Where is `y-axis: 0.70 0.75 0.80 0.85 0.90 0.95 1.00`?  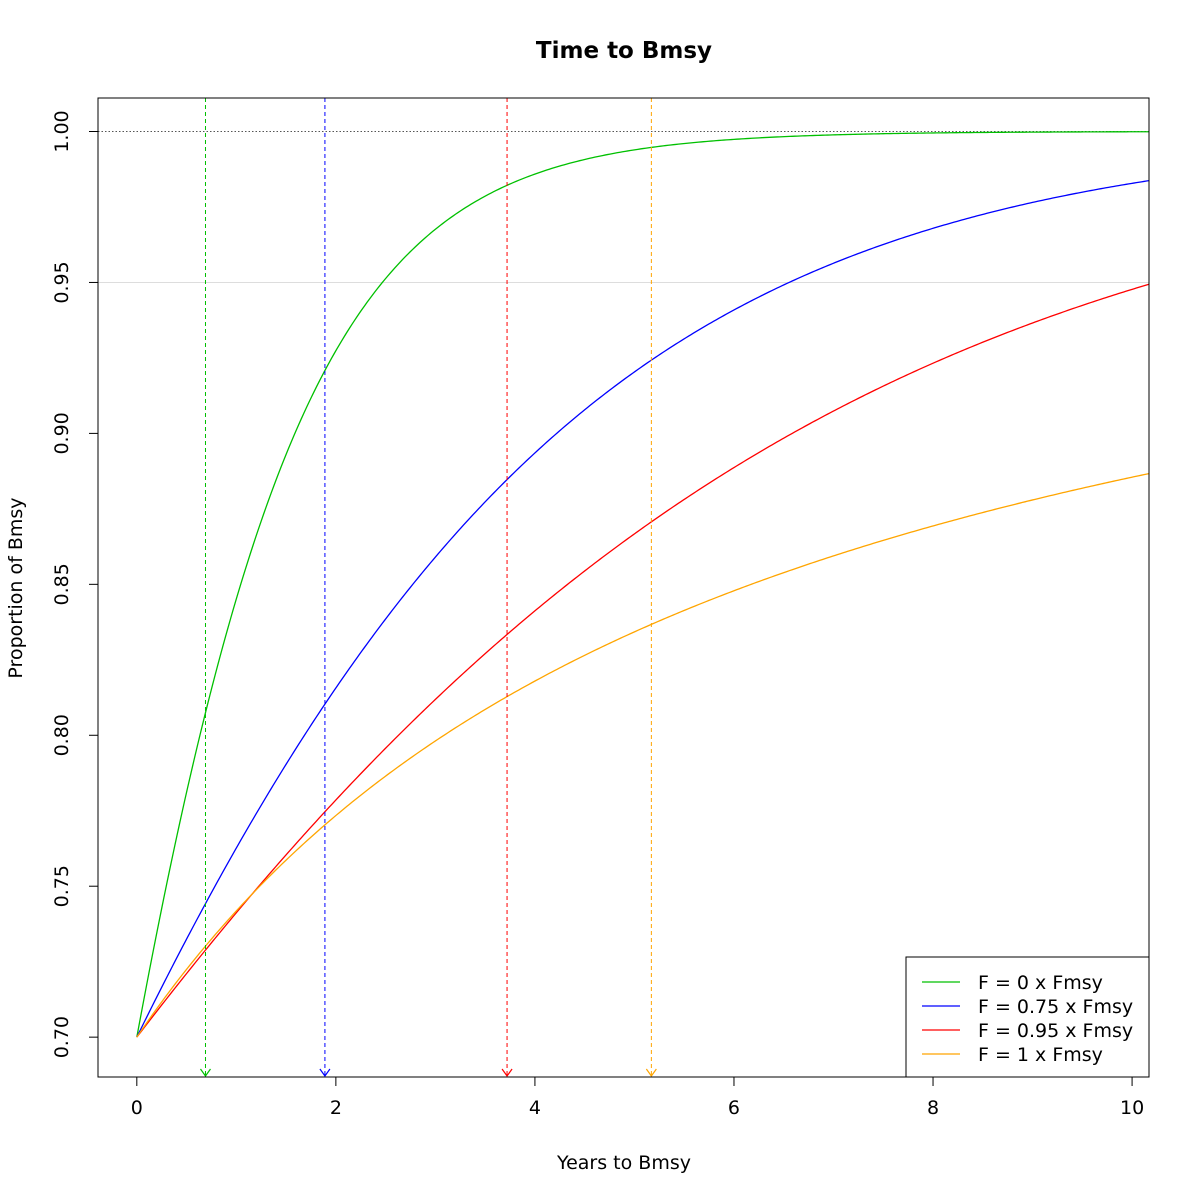
y-axis: 0.70 0.75 0.80 0.85 0.90 0.95 1.00 is located at coordinates (74, 584).